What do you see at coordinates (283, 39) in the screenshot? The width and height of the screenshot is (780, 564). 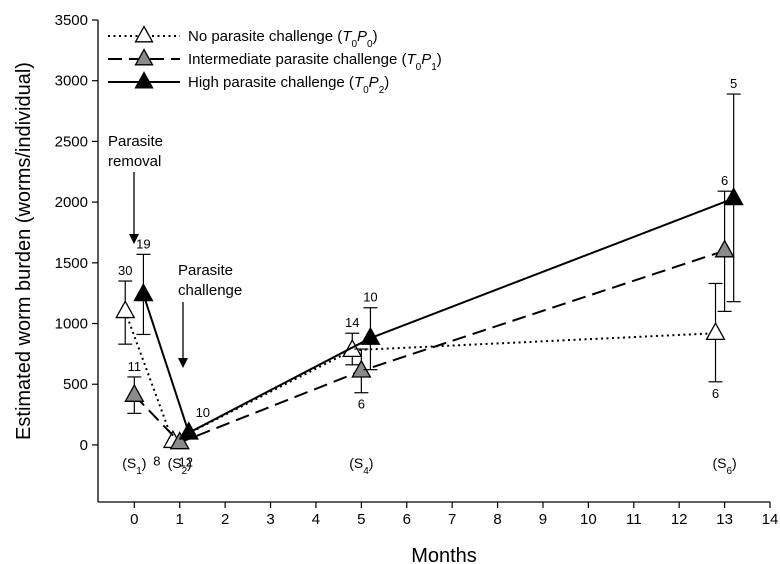 I see `legend-label: No parasite challenge (T0P0)` at bounding box center [283, 39].